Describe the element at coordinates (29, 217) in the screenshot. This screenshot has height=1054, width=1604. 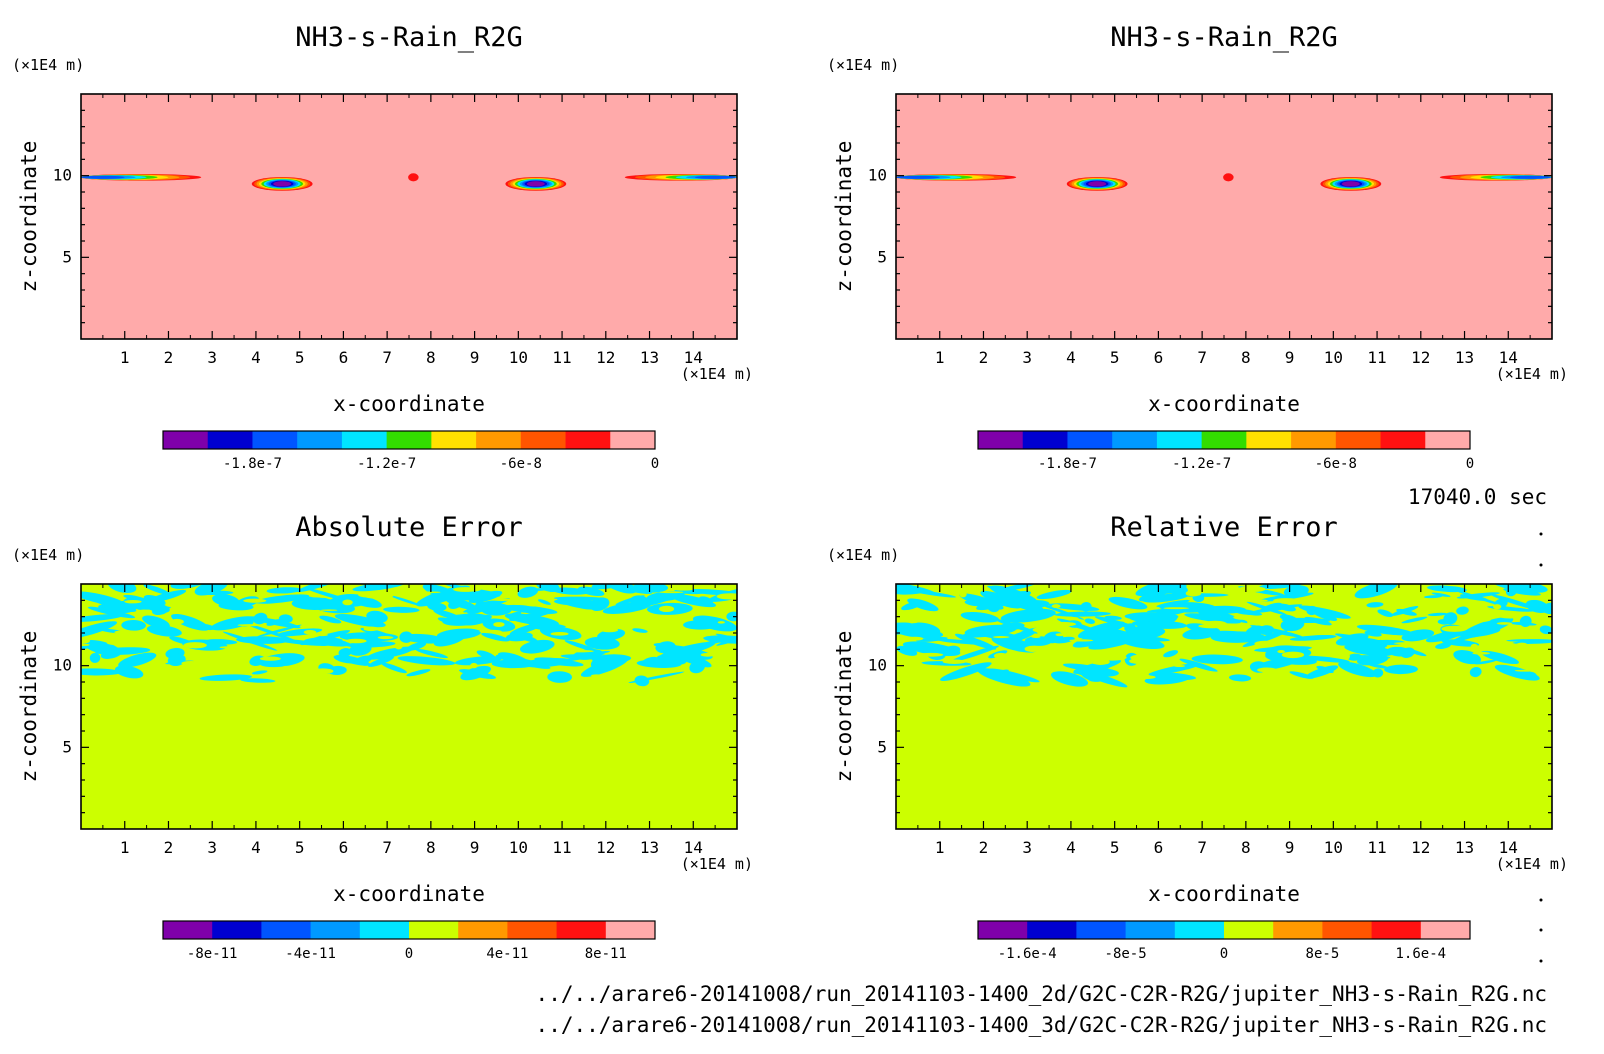
I see `y-axis-label: z-coordinate` at that location.